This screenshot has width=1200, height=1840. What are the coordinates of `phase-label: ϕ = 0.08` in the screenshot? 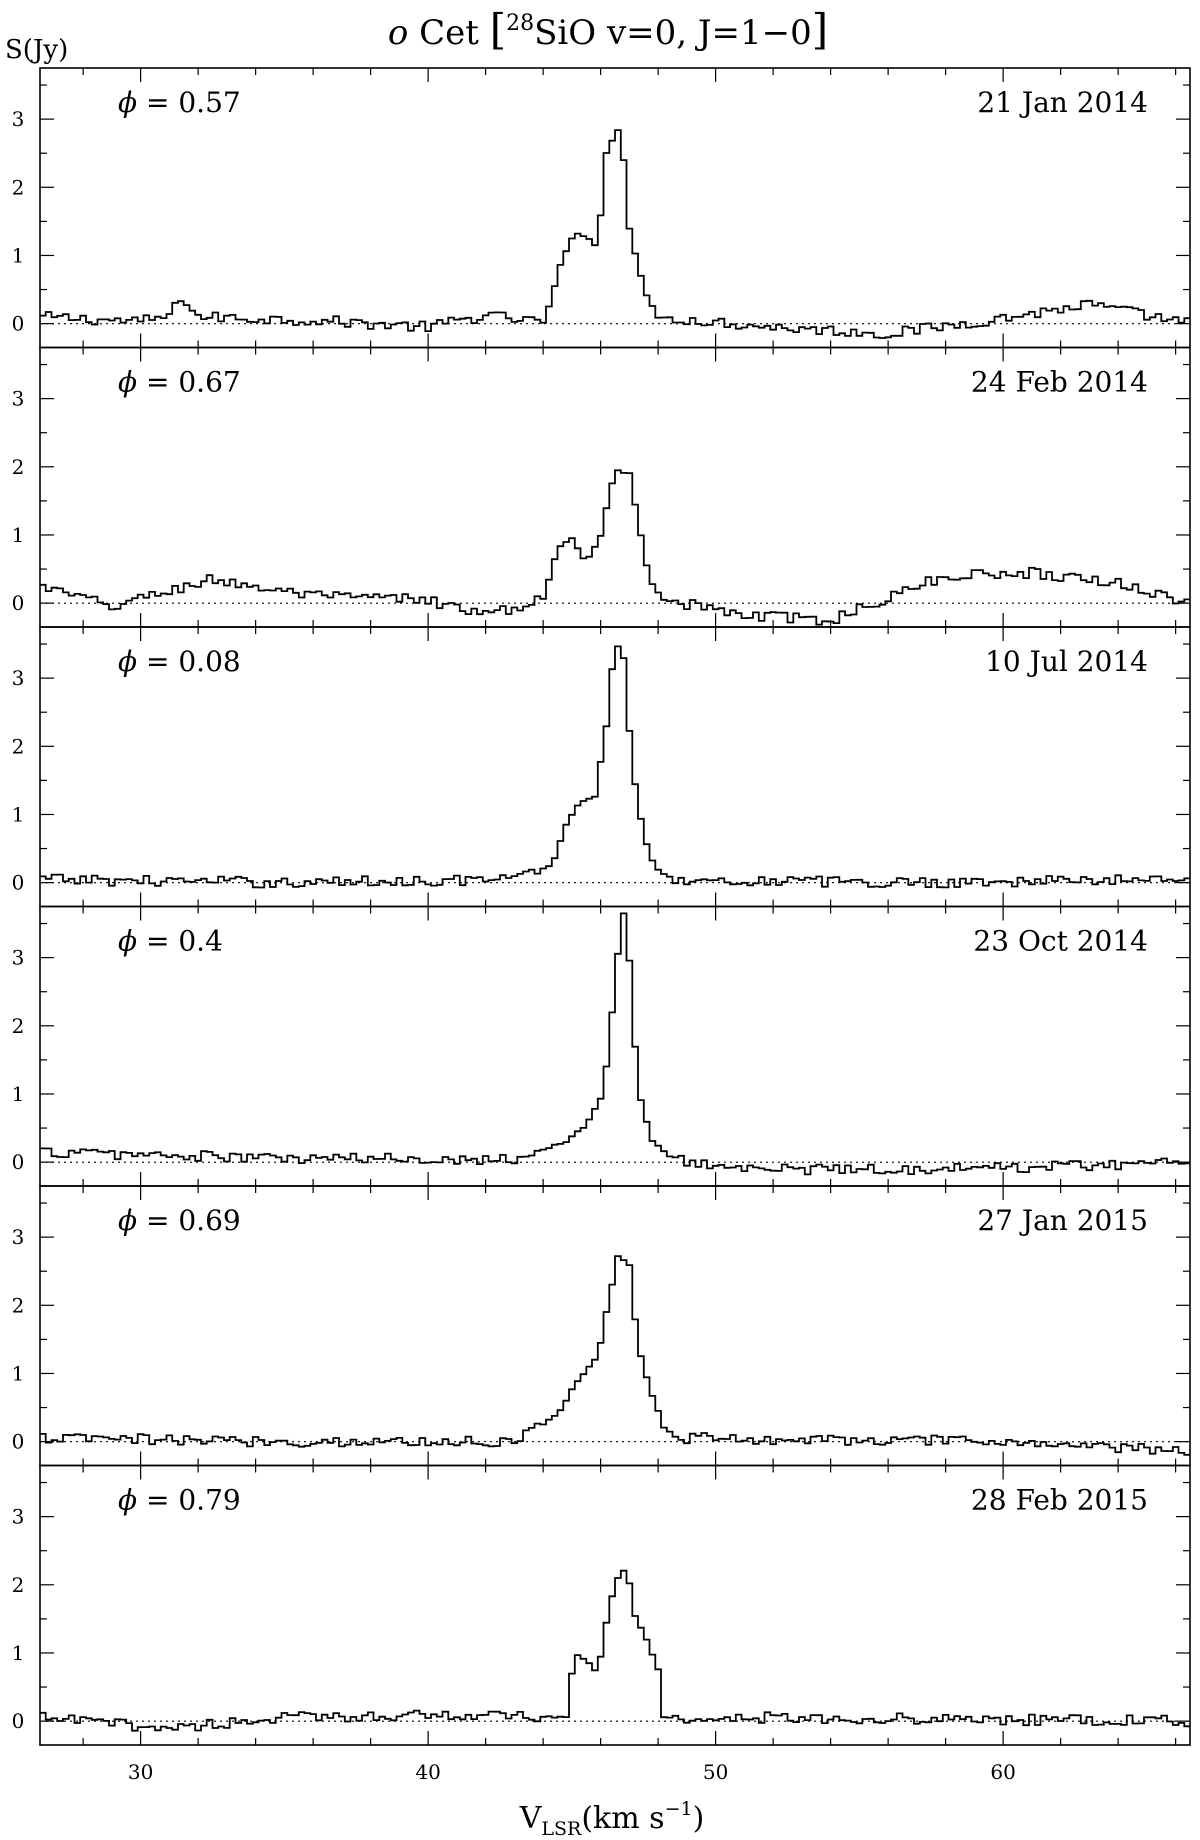 It's located at (179, 661).